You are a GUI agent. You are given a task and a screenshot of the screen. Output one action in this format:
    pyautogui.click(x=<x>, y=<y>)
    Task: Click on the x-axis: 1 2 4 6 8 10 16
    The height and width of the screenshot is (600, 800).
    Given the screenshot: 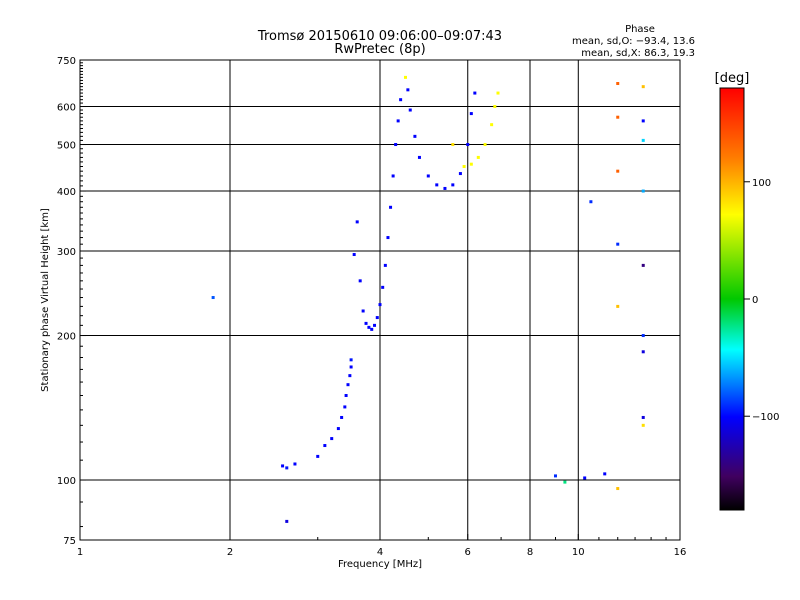 What is the action you would take?
    pyautogui.click(x=382, y=546)
    